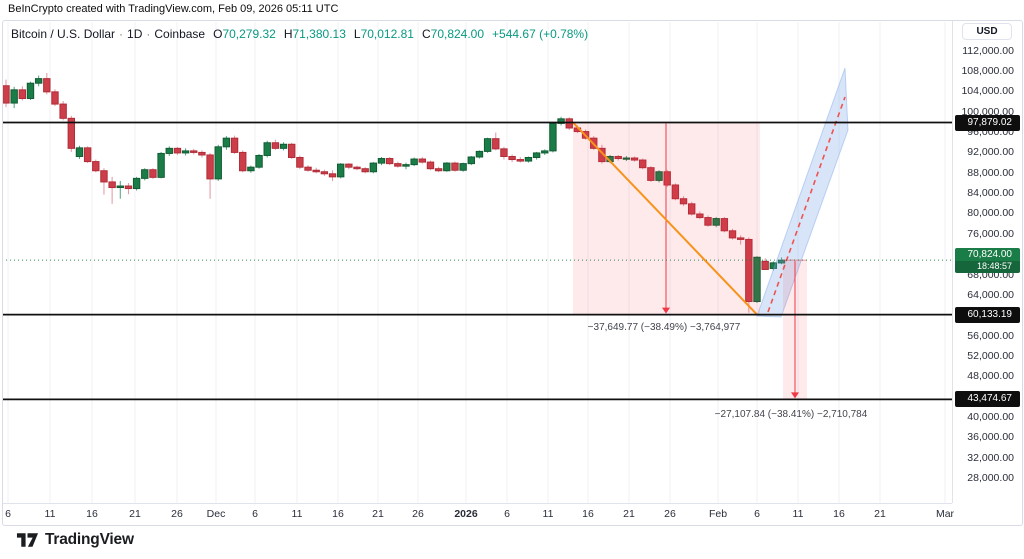 Image resolution: width=1024 pixels, height=559 pixels. I want to click on time-tick-label: 16, so click(338, 514).